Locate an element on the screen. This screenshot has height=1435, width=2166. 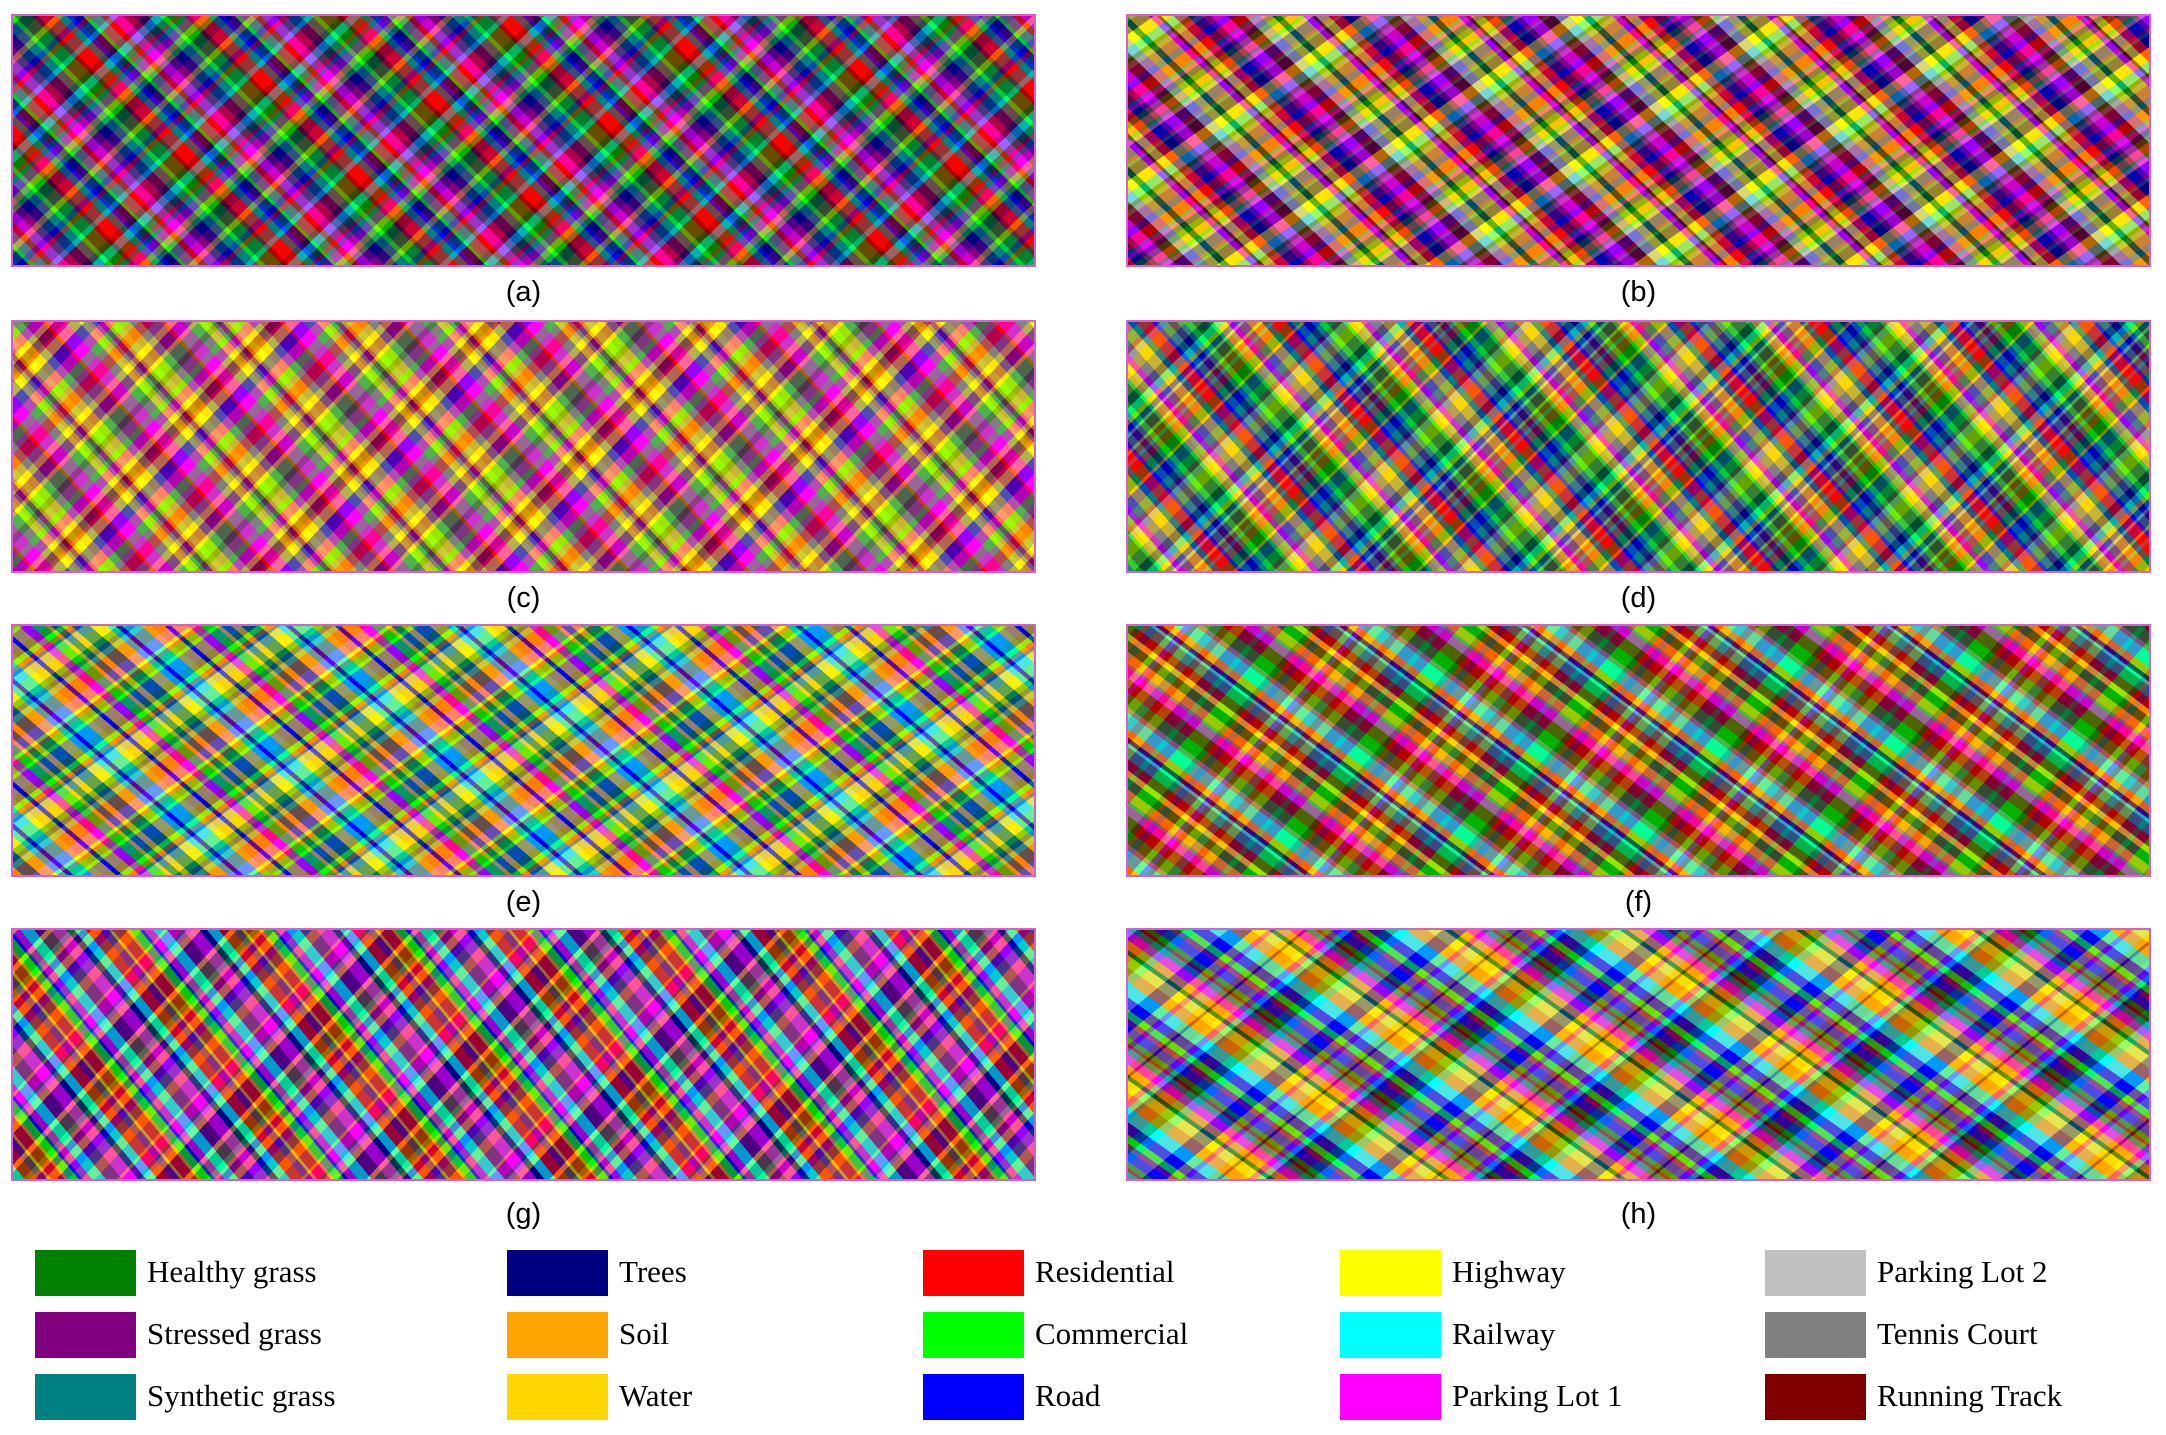
panel-label: (d) is located at coordinates (1638, 598).